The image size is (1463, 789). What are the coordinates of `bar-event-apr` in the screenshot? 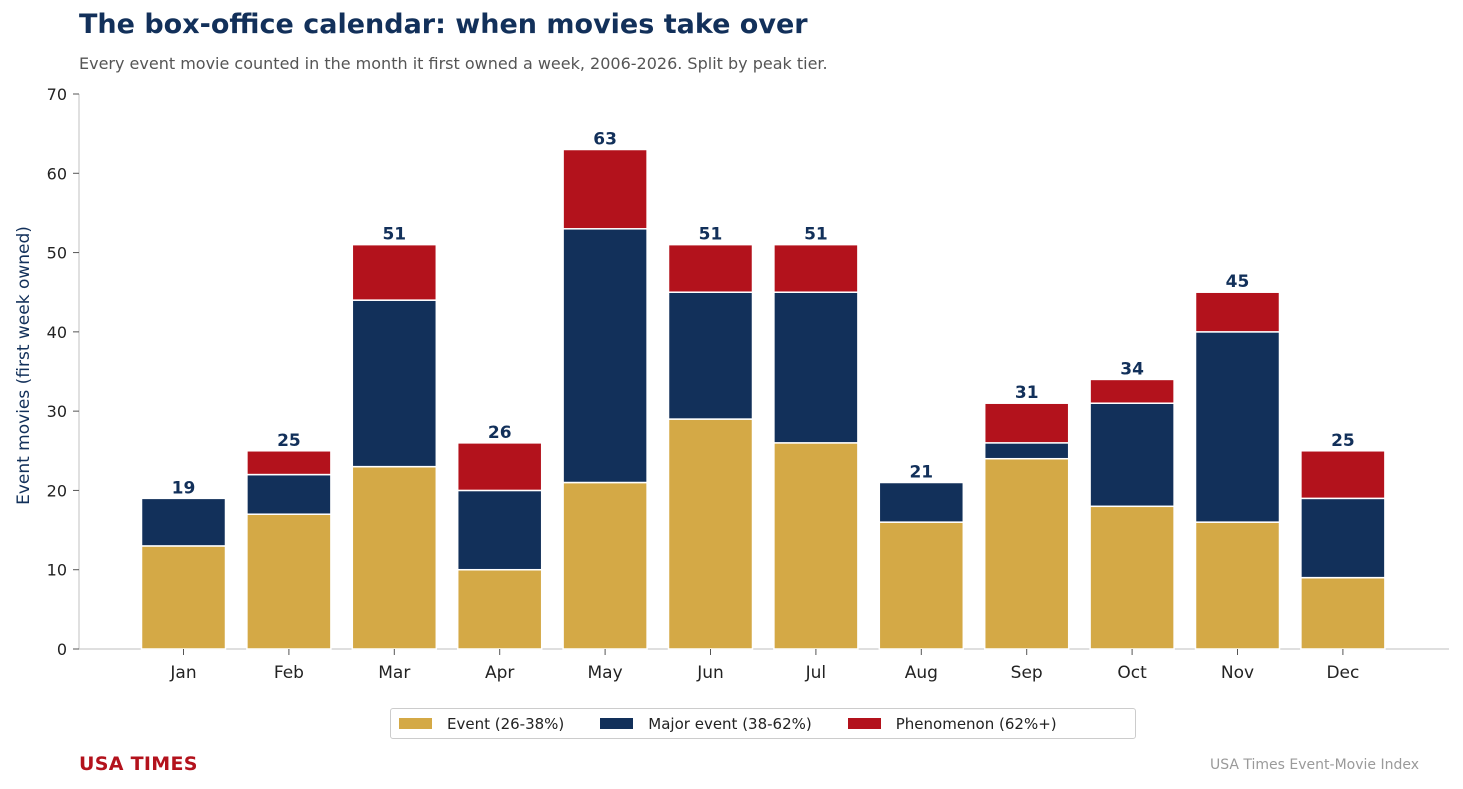 It's located at (499, 609).